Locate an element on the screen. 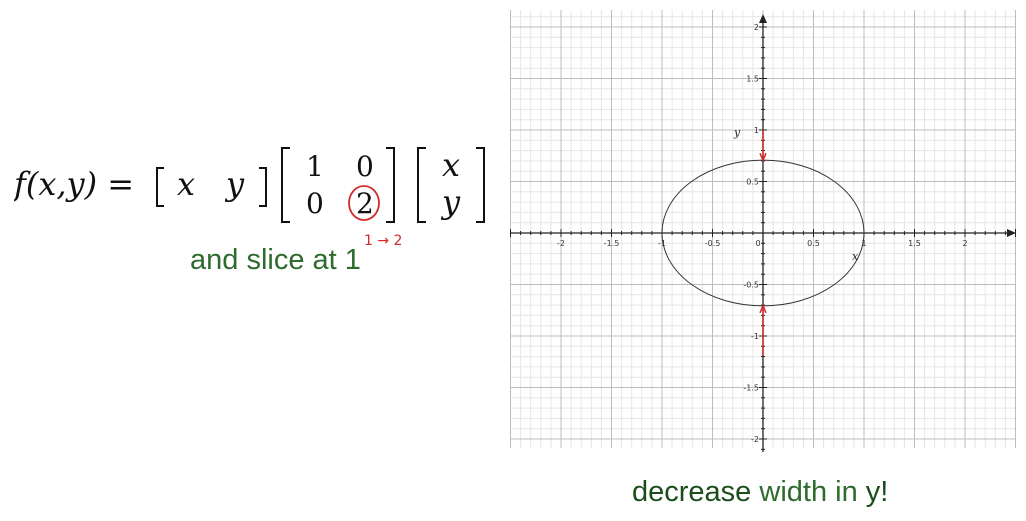  annotation-text: 1 → 2 is located at coordinates (383, 241).